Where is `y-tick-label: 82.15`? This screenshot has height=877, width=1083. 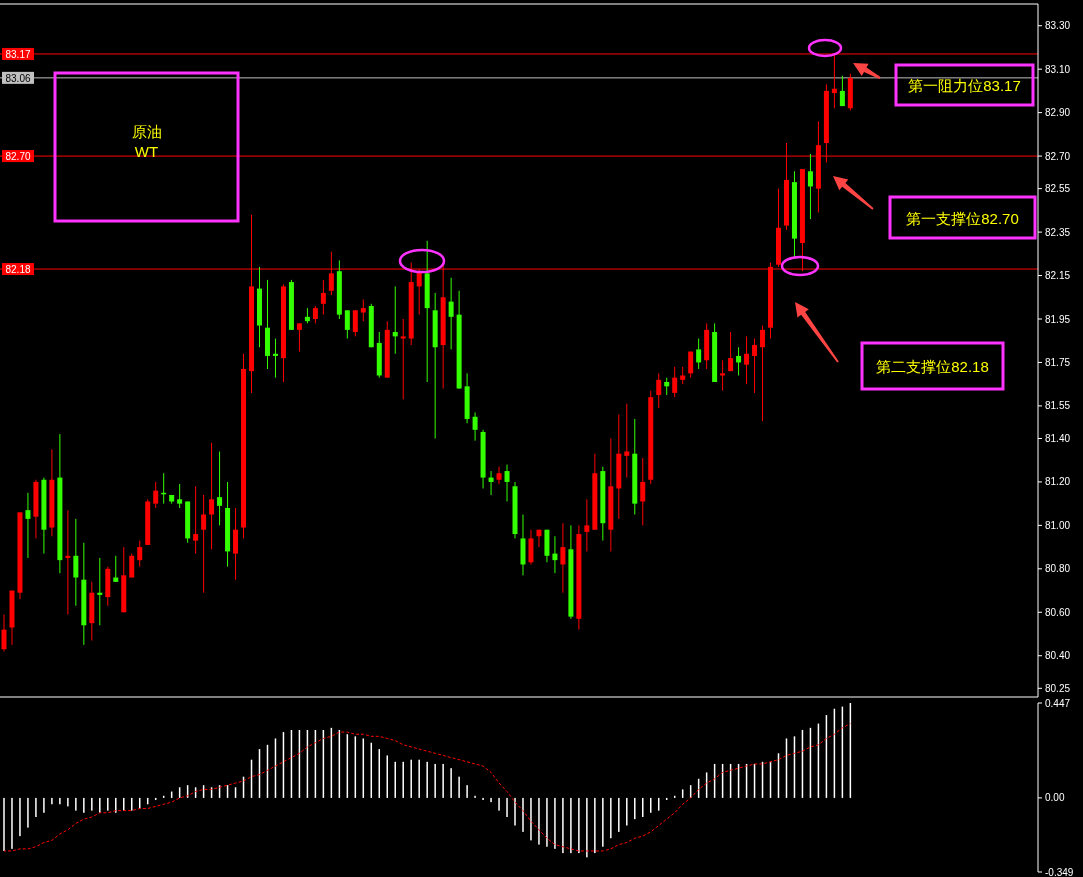 y-tick-label: 82.15 is located at coordinates (1058, 276).